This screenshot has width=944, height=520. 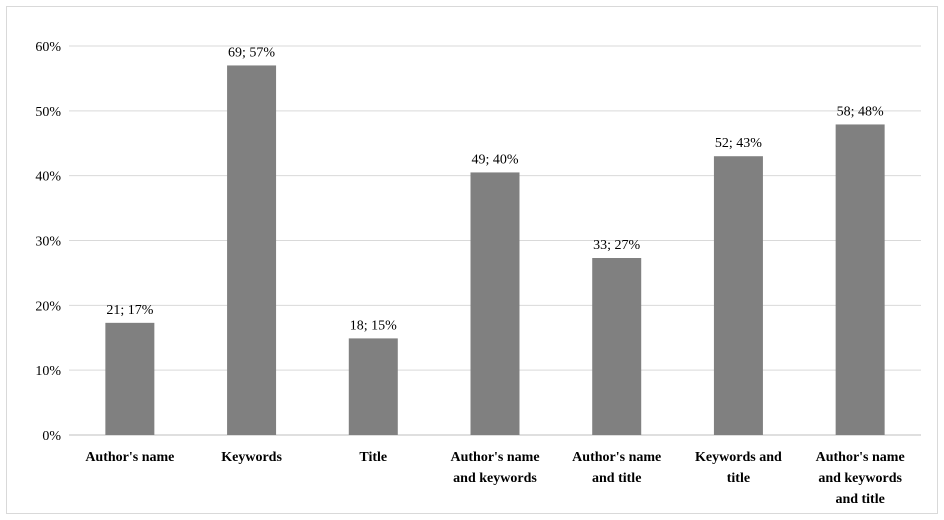 I want to click on y-tick-label: 0%, so click(x=51, y=436).